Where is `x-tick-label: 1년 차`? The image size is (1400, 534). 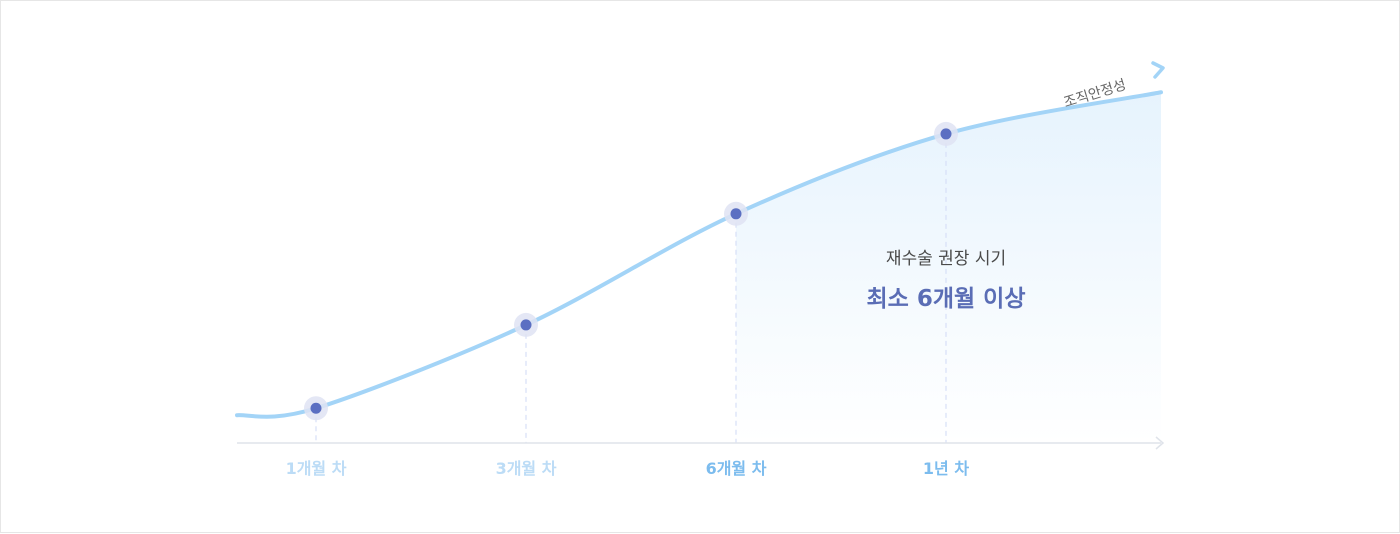
x-tick-label: 1년 차 is located at coordinates (946, 468).